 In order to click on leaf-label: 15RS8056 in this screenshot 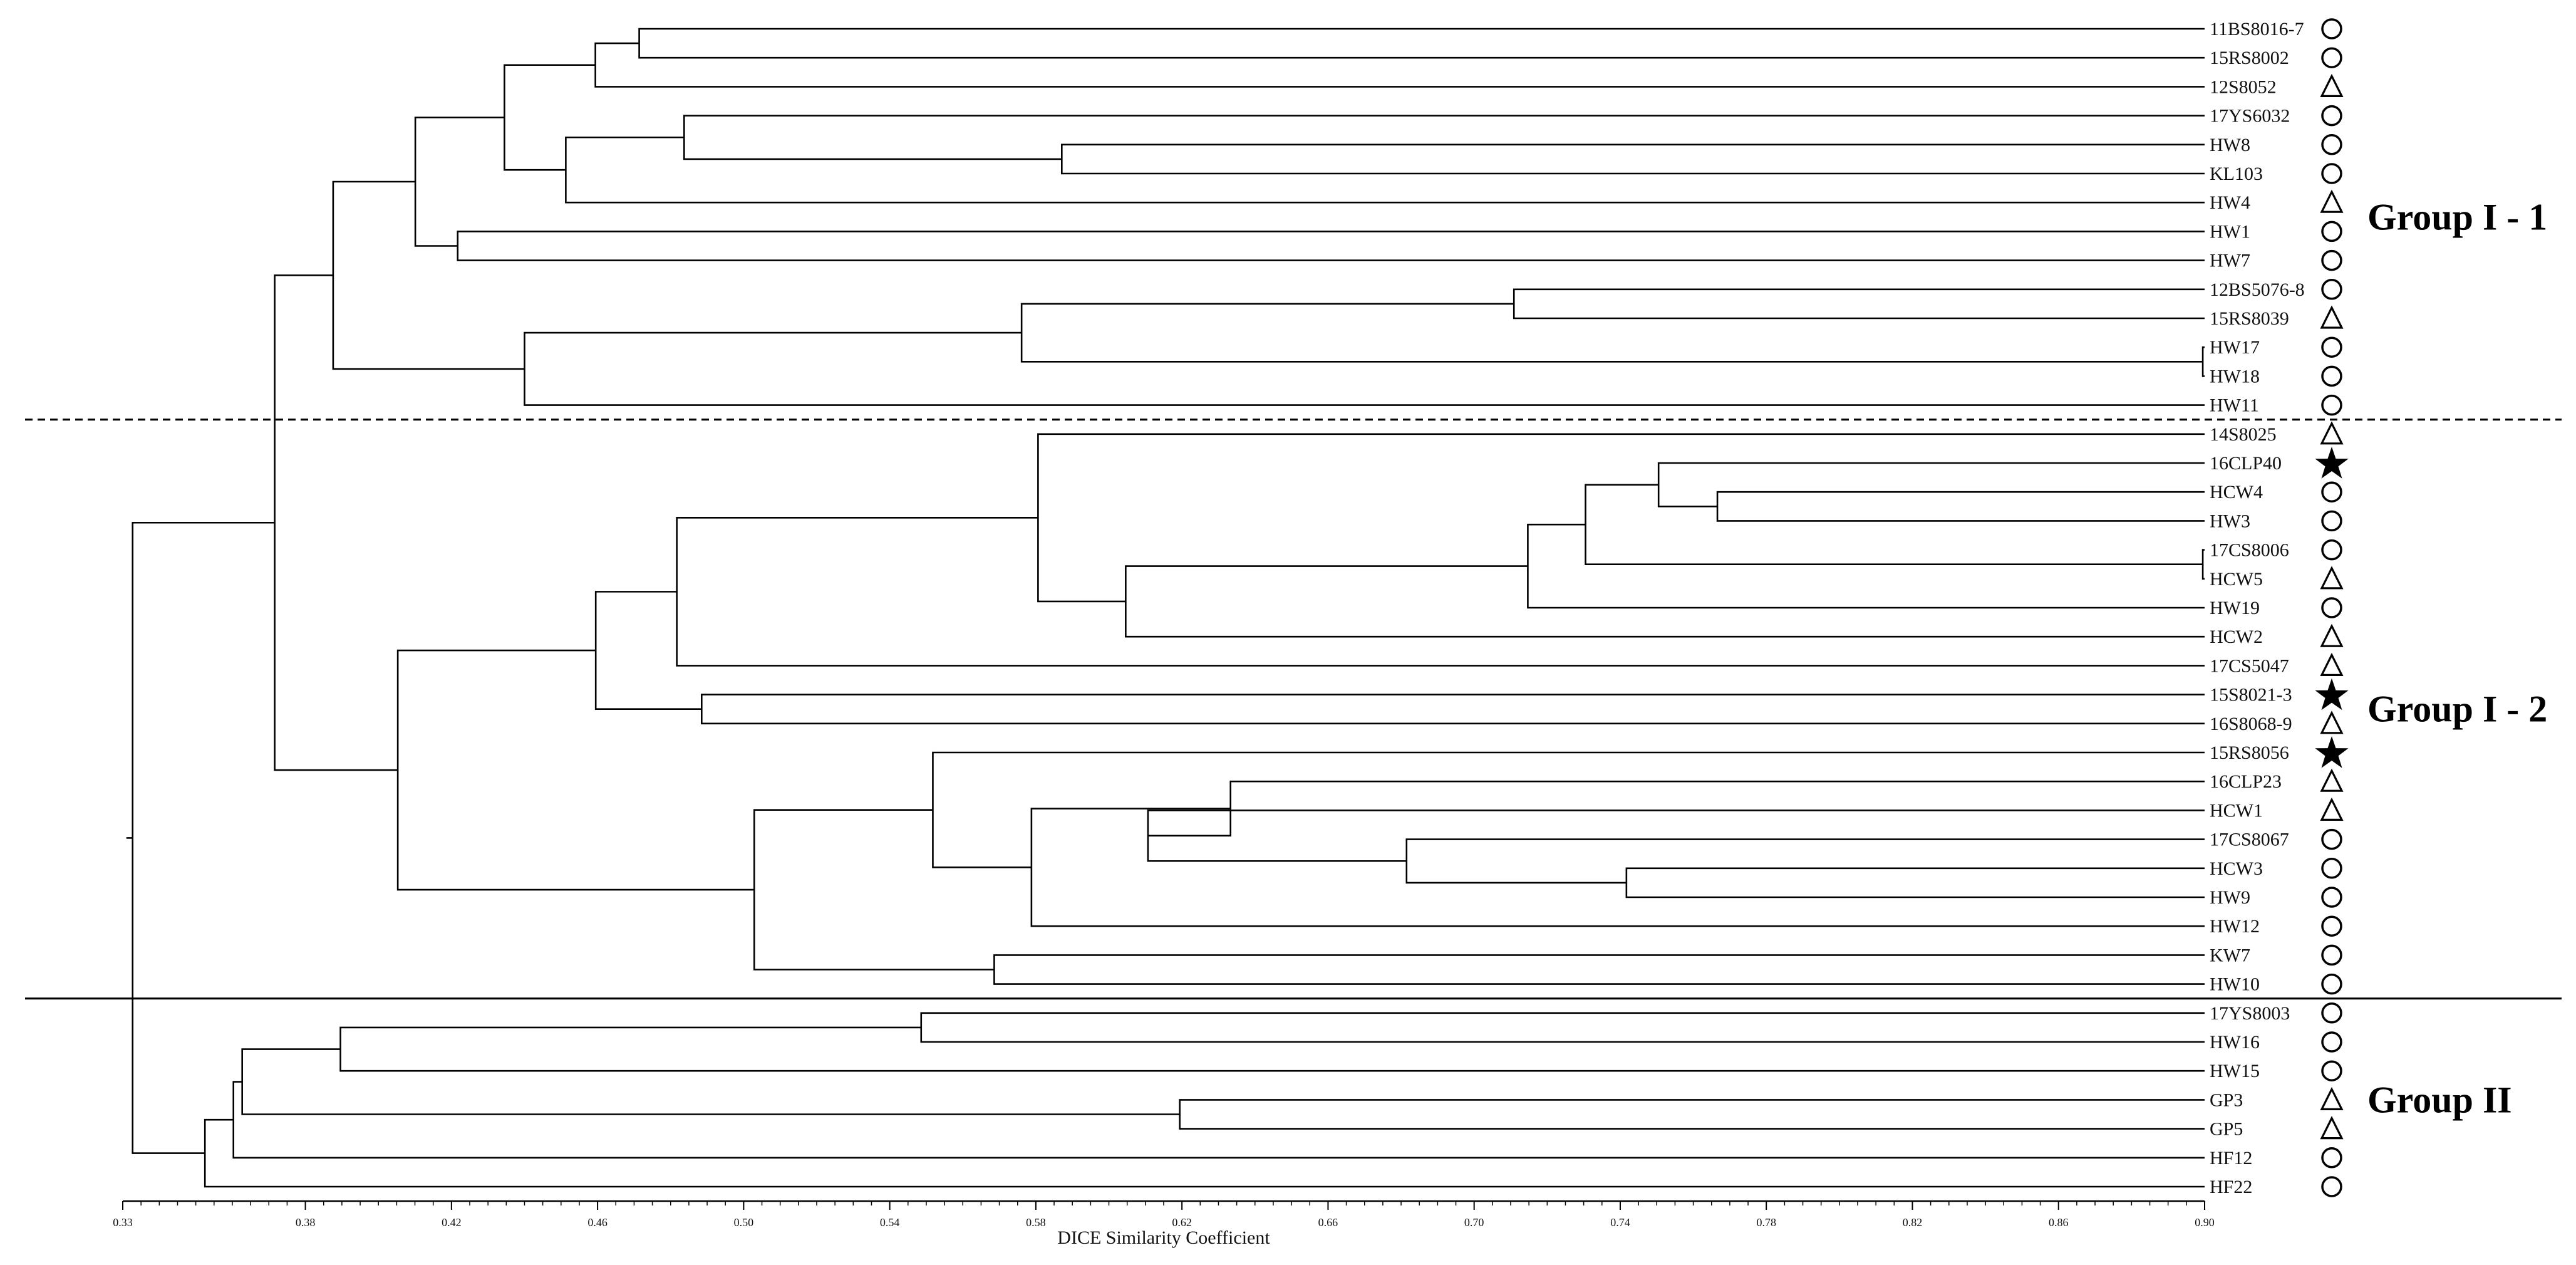, I will do `click(2249, 752)`.